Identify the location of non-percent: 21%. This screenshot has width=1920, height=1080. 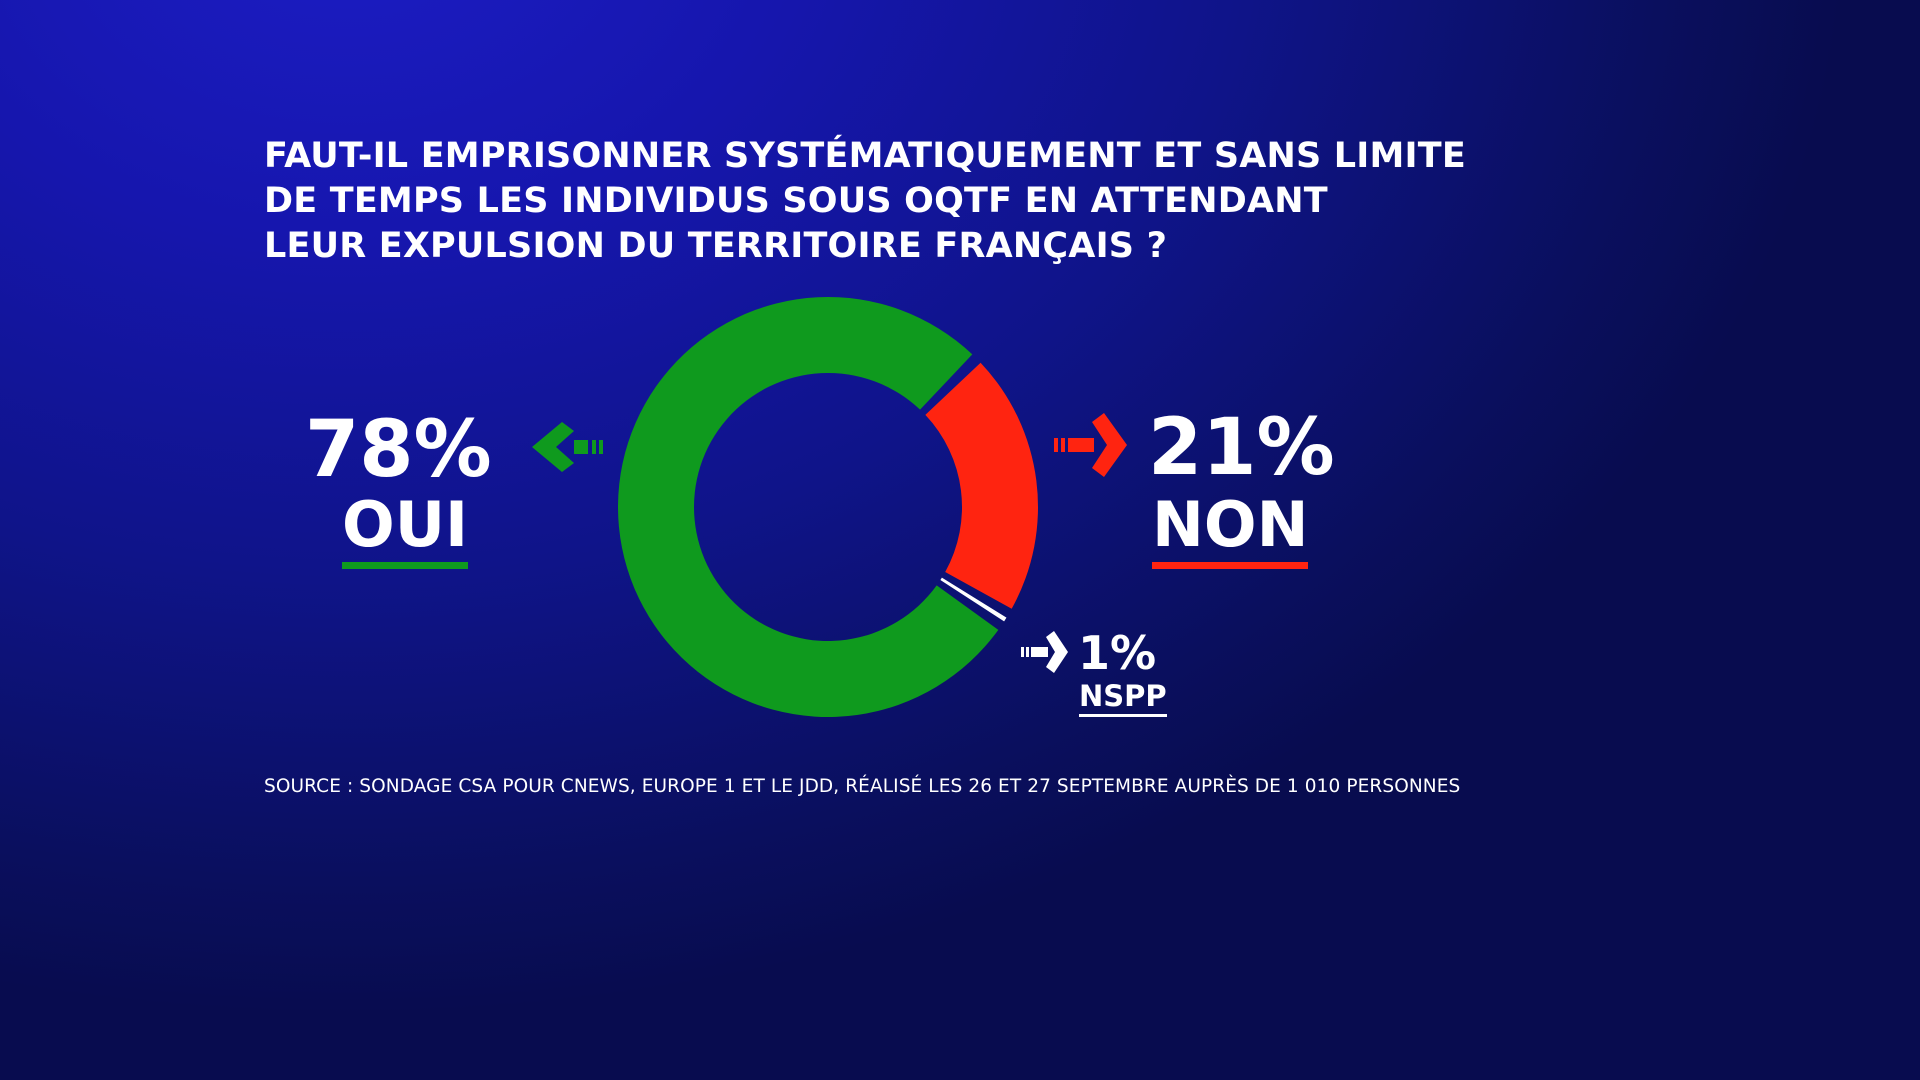
(1241, 448).